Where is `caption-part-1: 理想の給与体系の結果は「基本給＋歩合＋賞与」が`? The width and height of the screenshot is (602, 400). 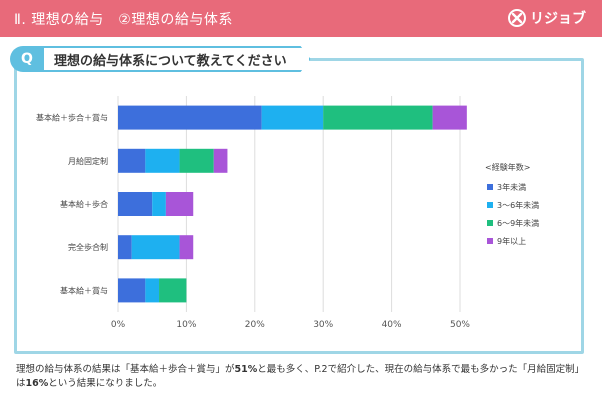
caption-part-1: 理想の給与体系の結果は「基本給＋歩合＋賞与」が is located at coordinates (125, 369).